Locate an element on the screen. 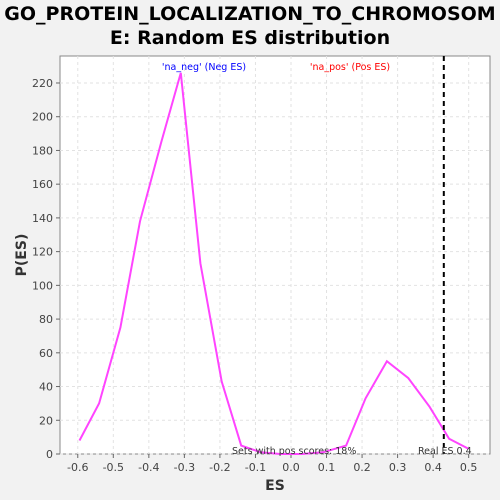 This screenshot has height=500, width=500. y-tick-label: 220 is located at coordinates (42, 83).